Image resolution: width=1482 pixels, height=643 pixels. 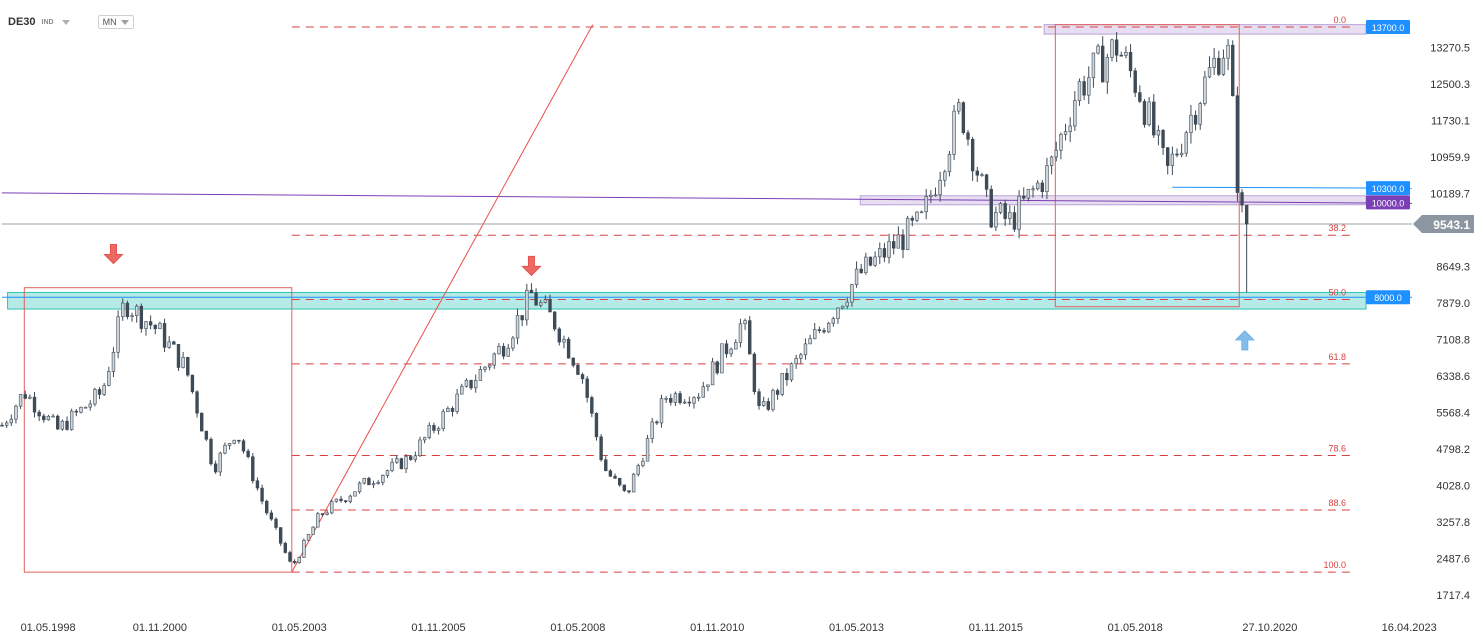 I want to click on y-tick-label: 4028.0, so click(x=1453, y=486).